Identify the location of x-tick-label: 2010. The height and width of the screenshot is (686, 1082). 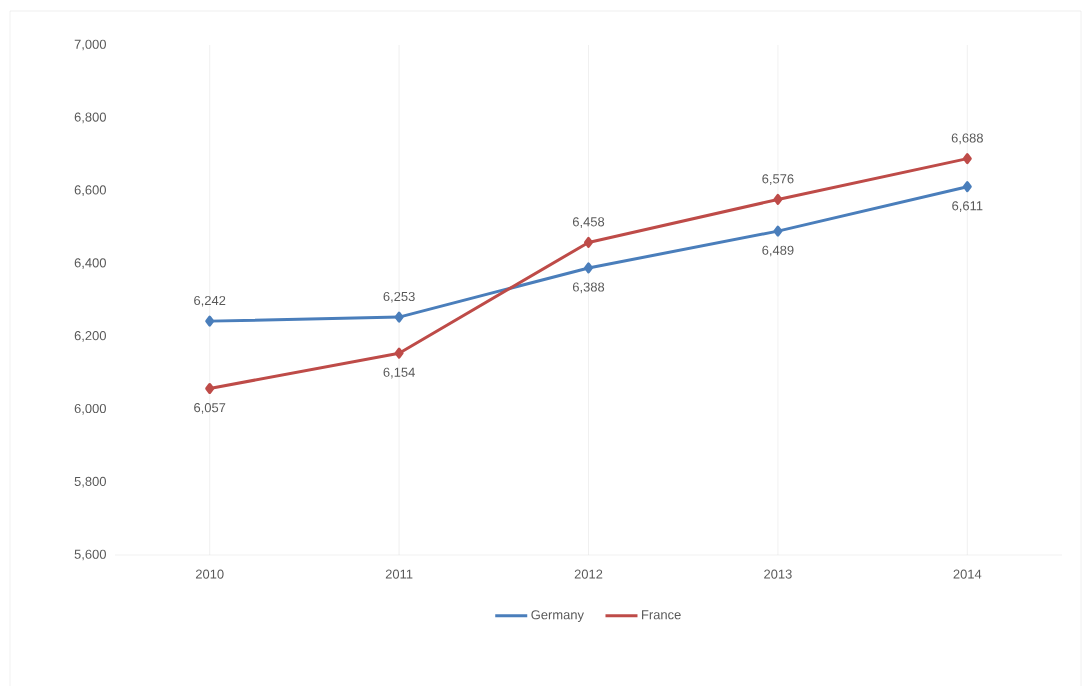
(209, 574).